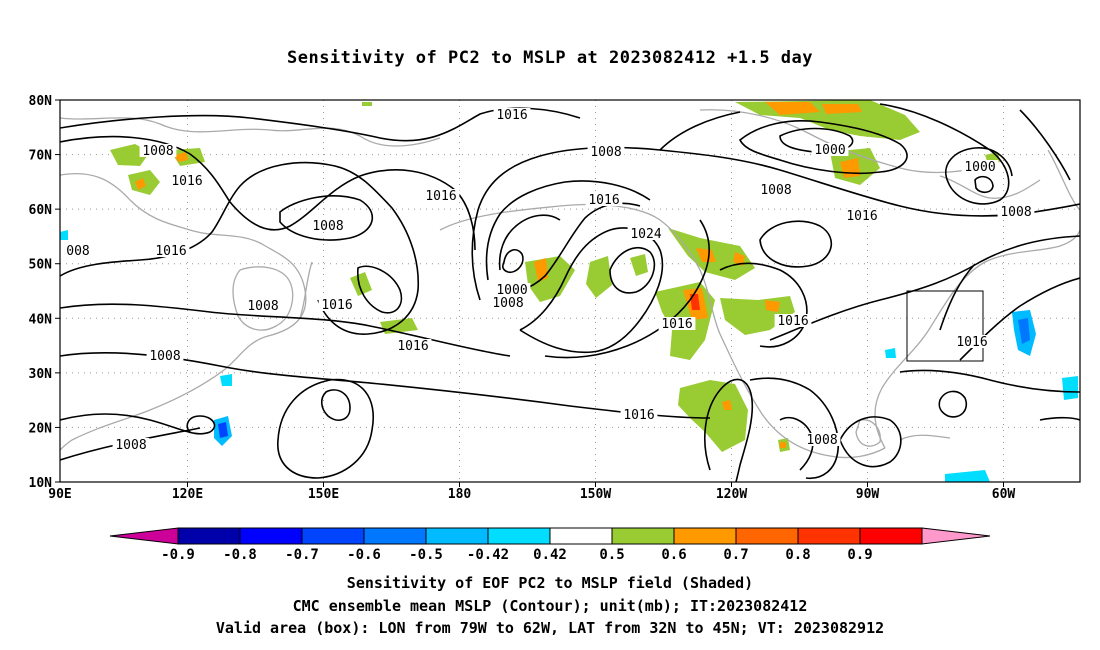 The image size is (1100, 650). Describe the element at coordinates (645, 234) in the screenshot. I see `contour-label: 1024` at that location.